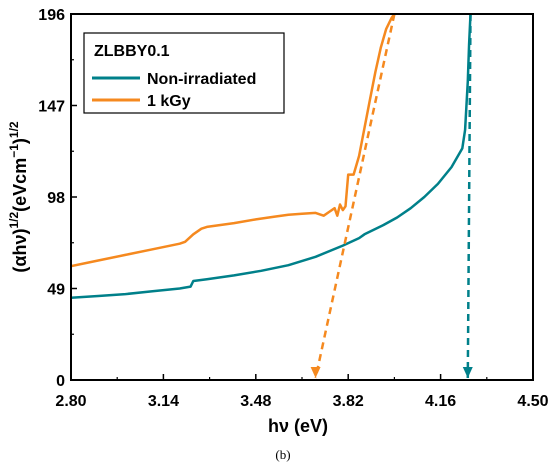  I want to click on extrapolation-arrowhead-1kgy, so click(315, 372).